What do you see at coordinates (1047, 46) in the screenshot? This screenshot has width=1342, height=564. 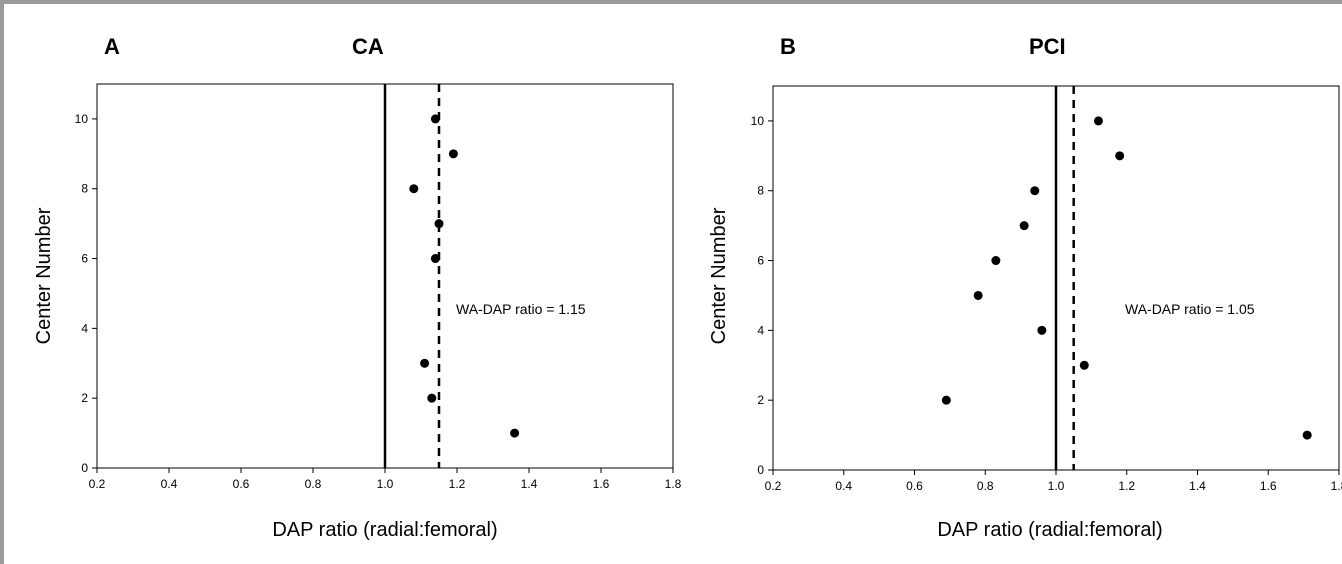 I see `panel-b-title: PCI` at bounding box center [1047, 46].